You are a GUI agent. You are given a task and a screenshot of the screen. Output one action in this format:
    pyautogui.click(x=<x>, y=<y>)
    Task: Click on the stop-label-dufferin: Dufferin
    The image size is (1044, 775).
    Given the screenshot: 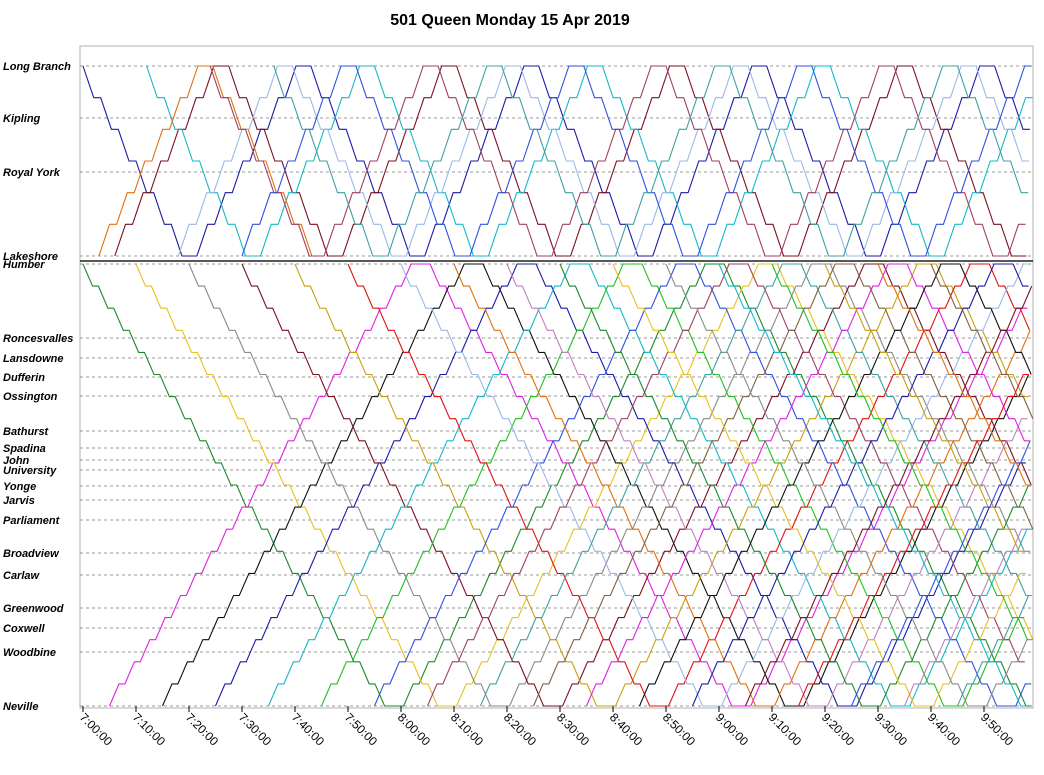 What is the action you would take?
    pyautogui.click(x=24, y=378)
    